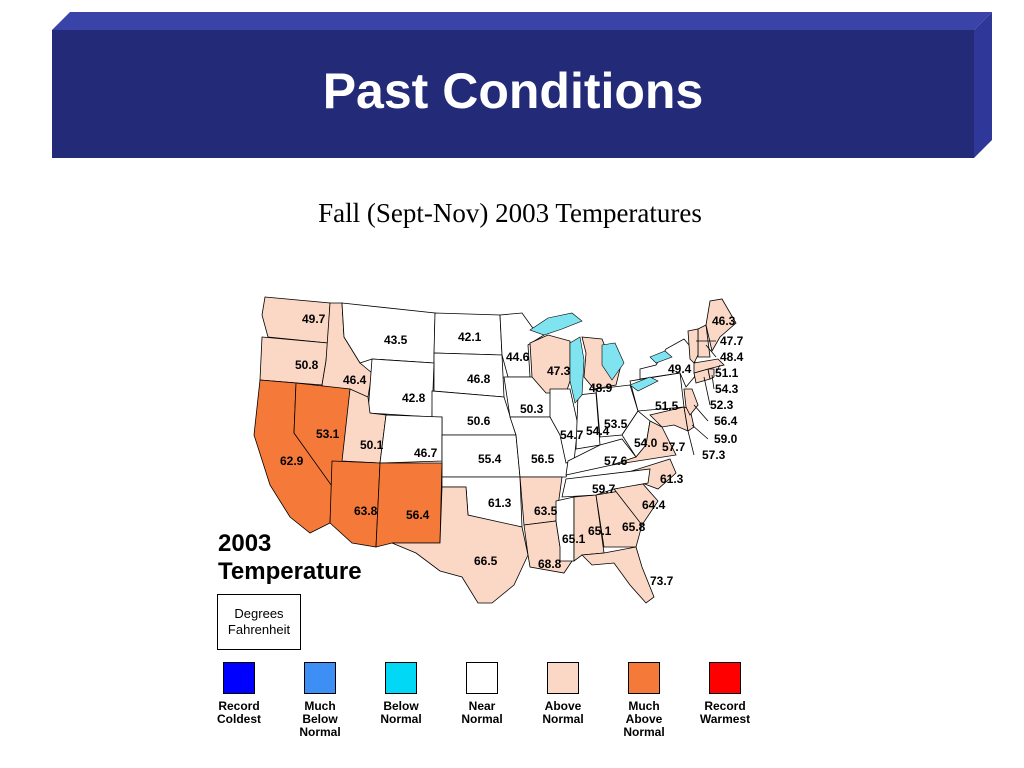 The image size is (1024, 768). Describe the element at coordinates (563, 712) in the screenshot. I see `legend-label: Above Normal` at that location.